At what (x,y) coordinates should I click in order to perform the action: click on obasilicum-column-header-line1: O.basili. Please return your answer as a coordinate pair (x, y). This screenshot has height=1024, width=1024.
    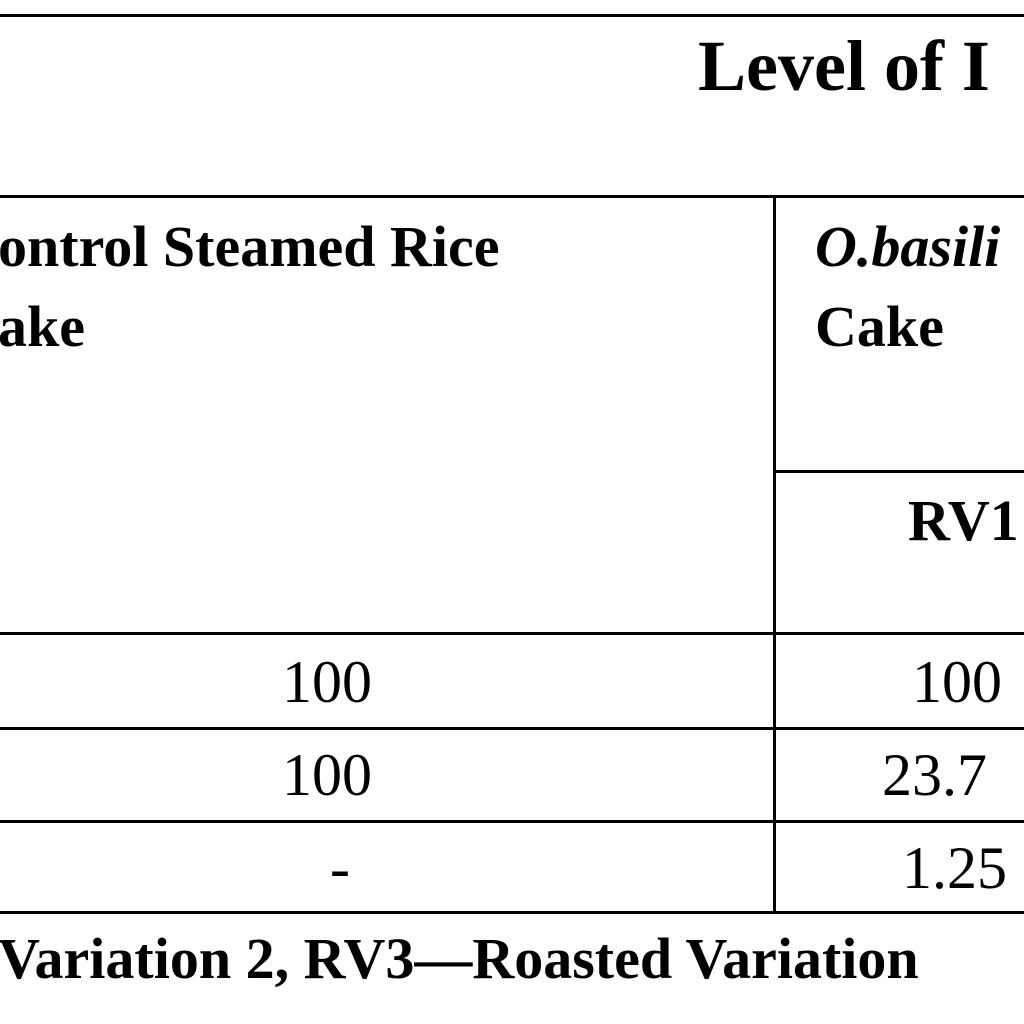
    Looking at the image, I should click on (908, 246).